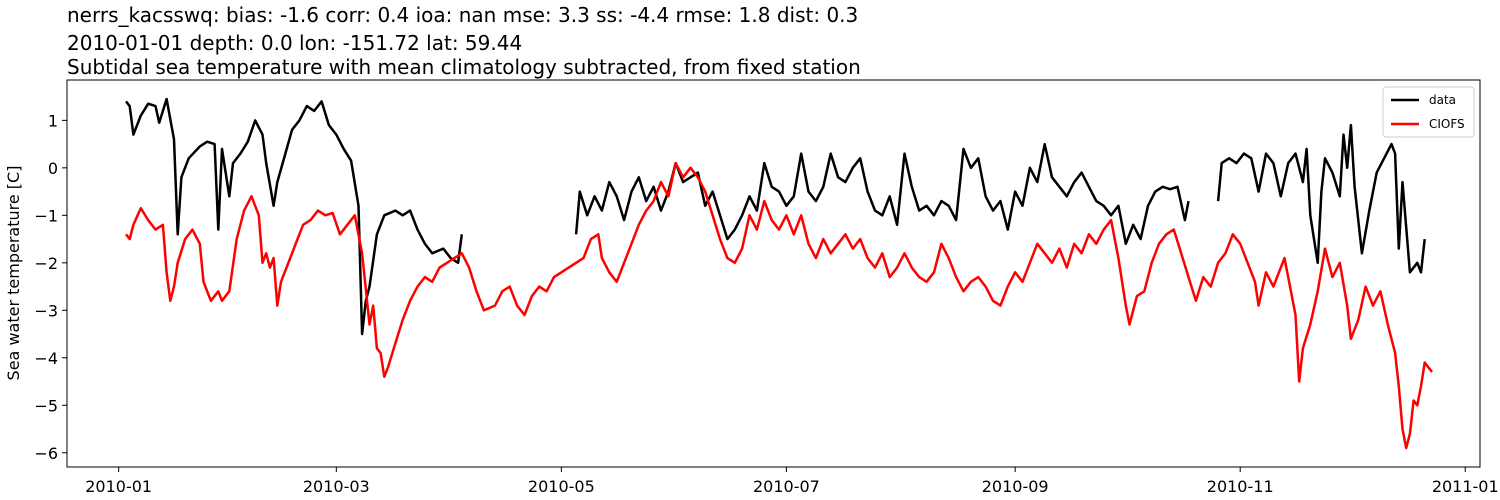  Describe the element at coordinates (336, 486) in the screenshot. I see `x-tick-label: 2010-03` at that location.